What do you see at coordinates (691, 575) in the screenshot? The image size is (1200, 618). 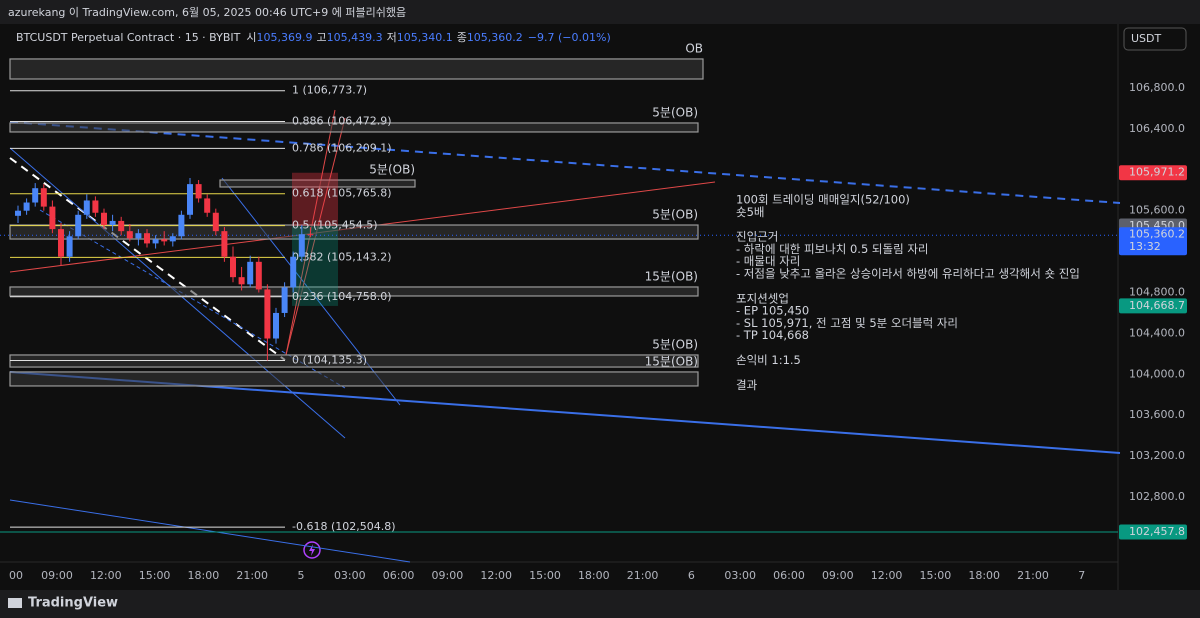 I see `time-tick-label: 6` at bounding box center [691, 575].